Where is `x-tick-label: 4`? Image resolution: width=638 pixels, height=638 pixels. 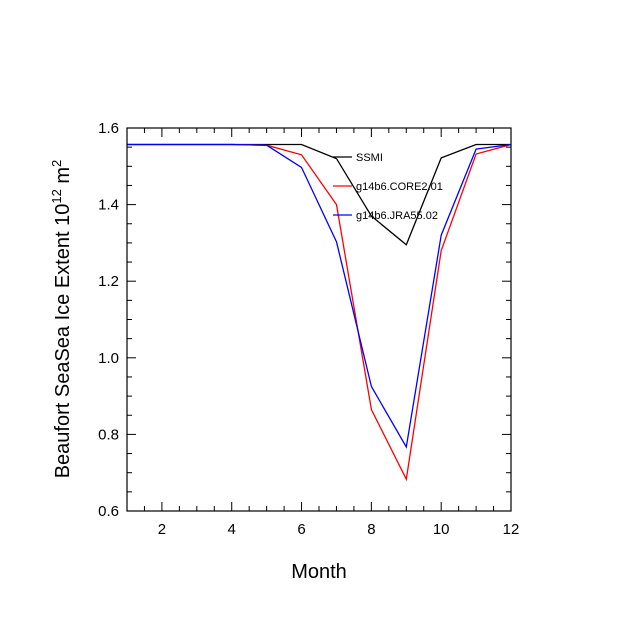
x-tick-label: 4 is located at coordinates (232, 529).